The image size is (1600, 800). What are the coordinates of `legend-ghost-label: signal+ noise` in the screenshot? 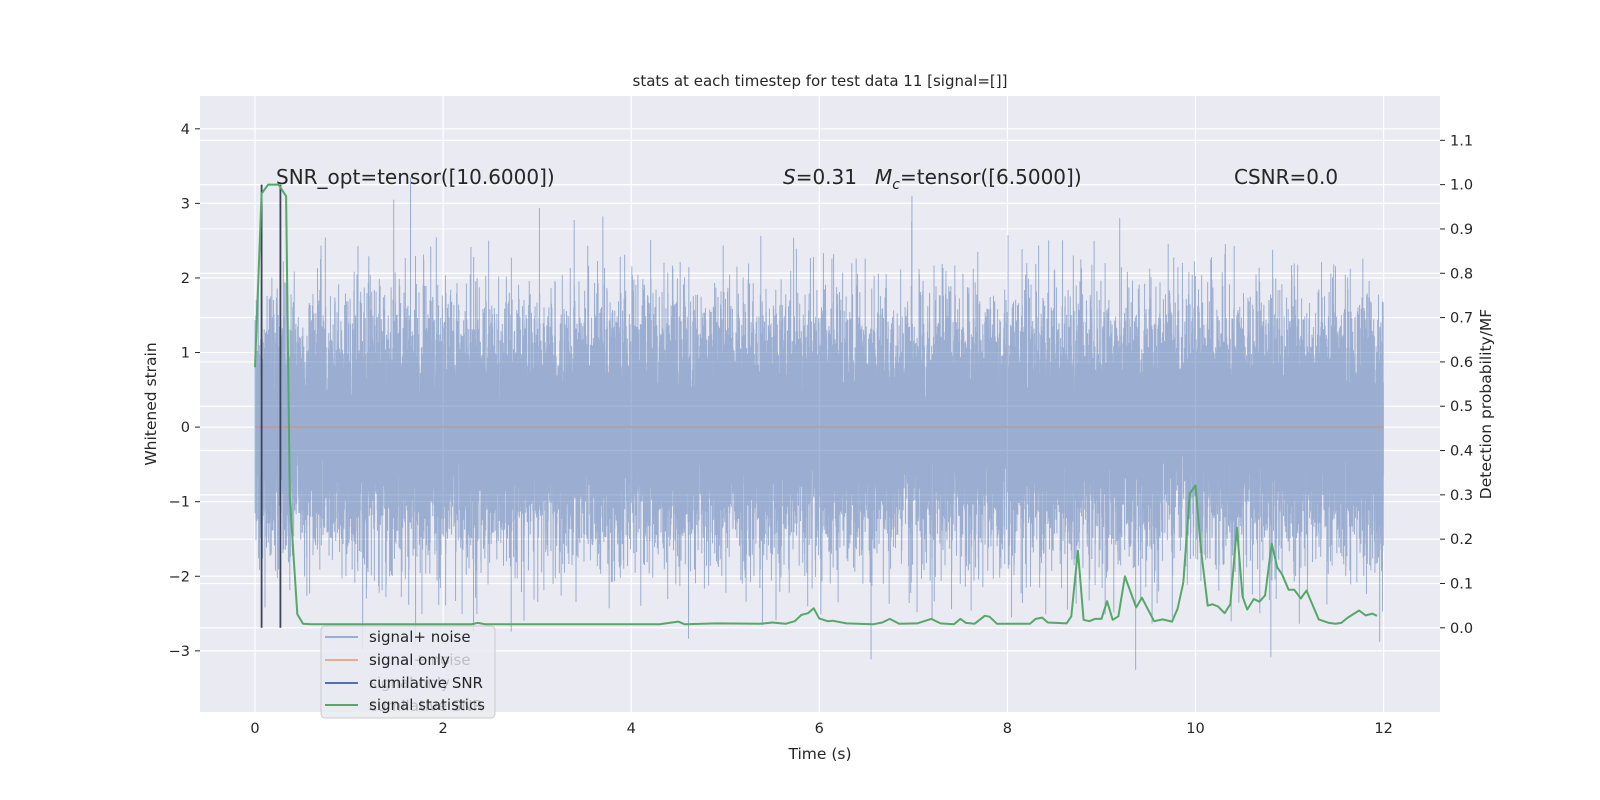 It's located at (420, 660).